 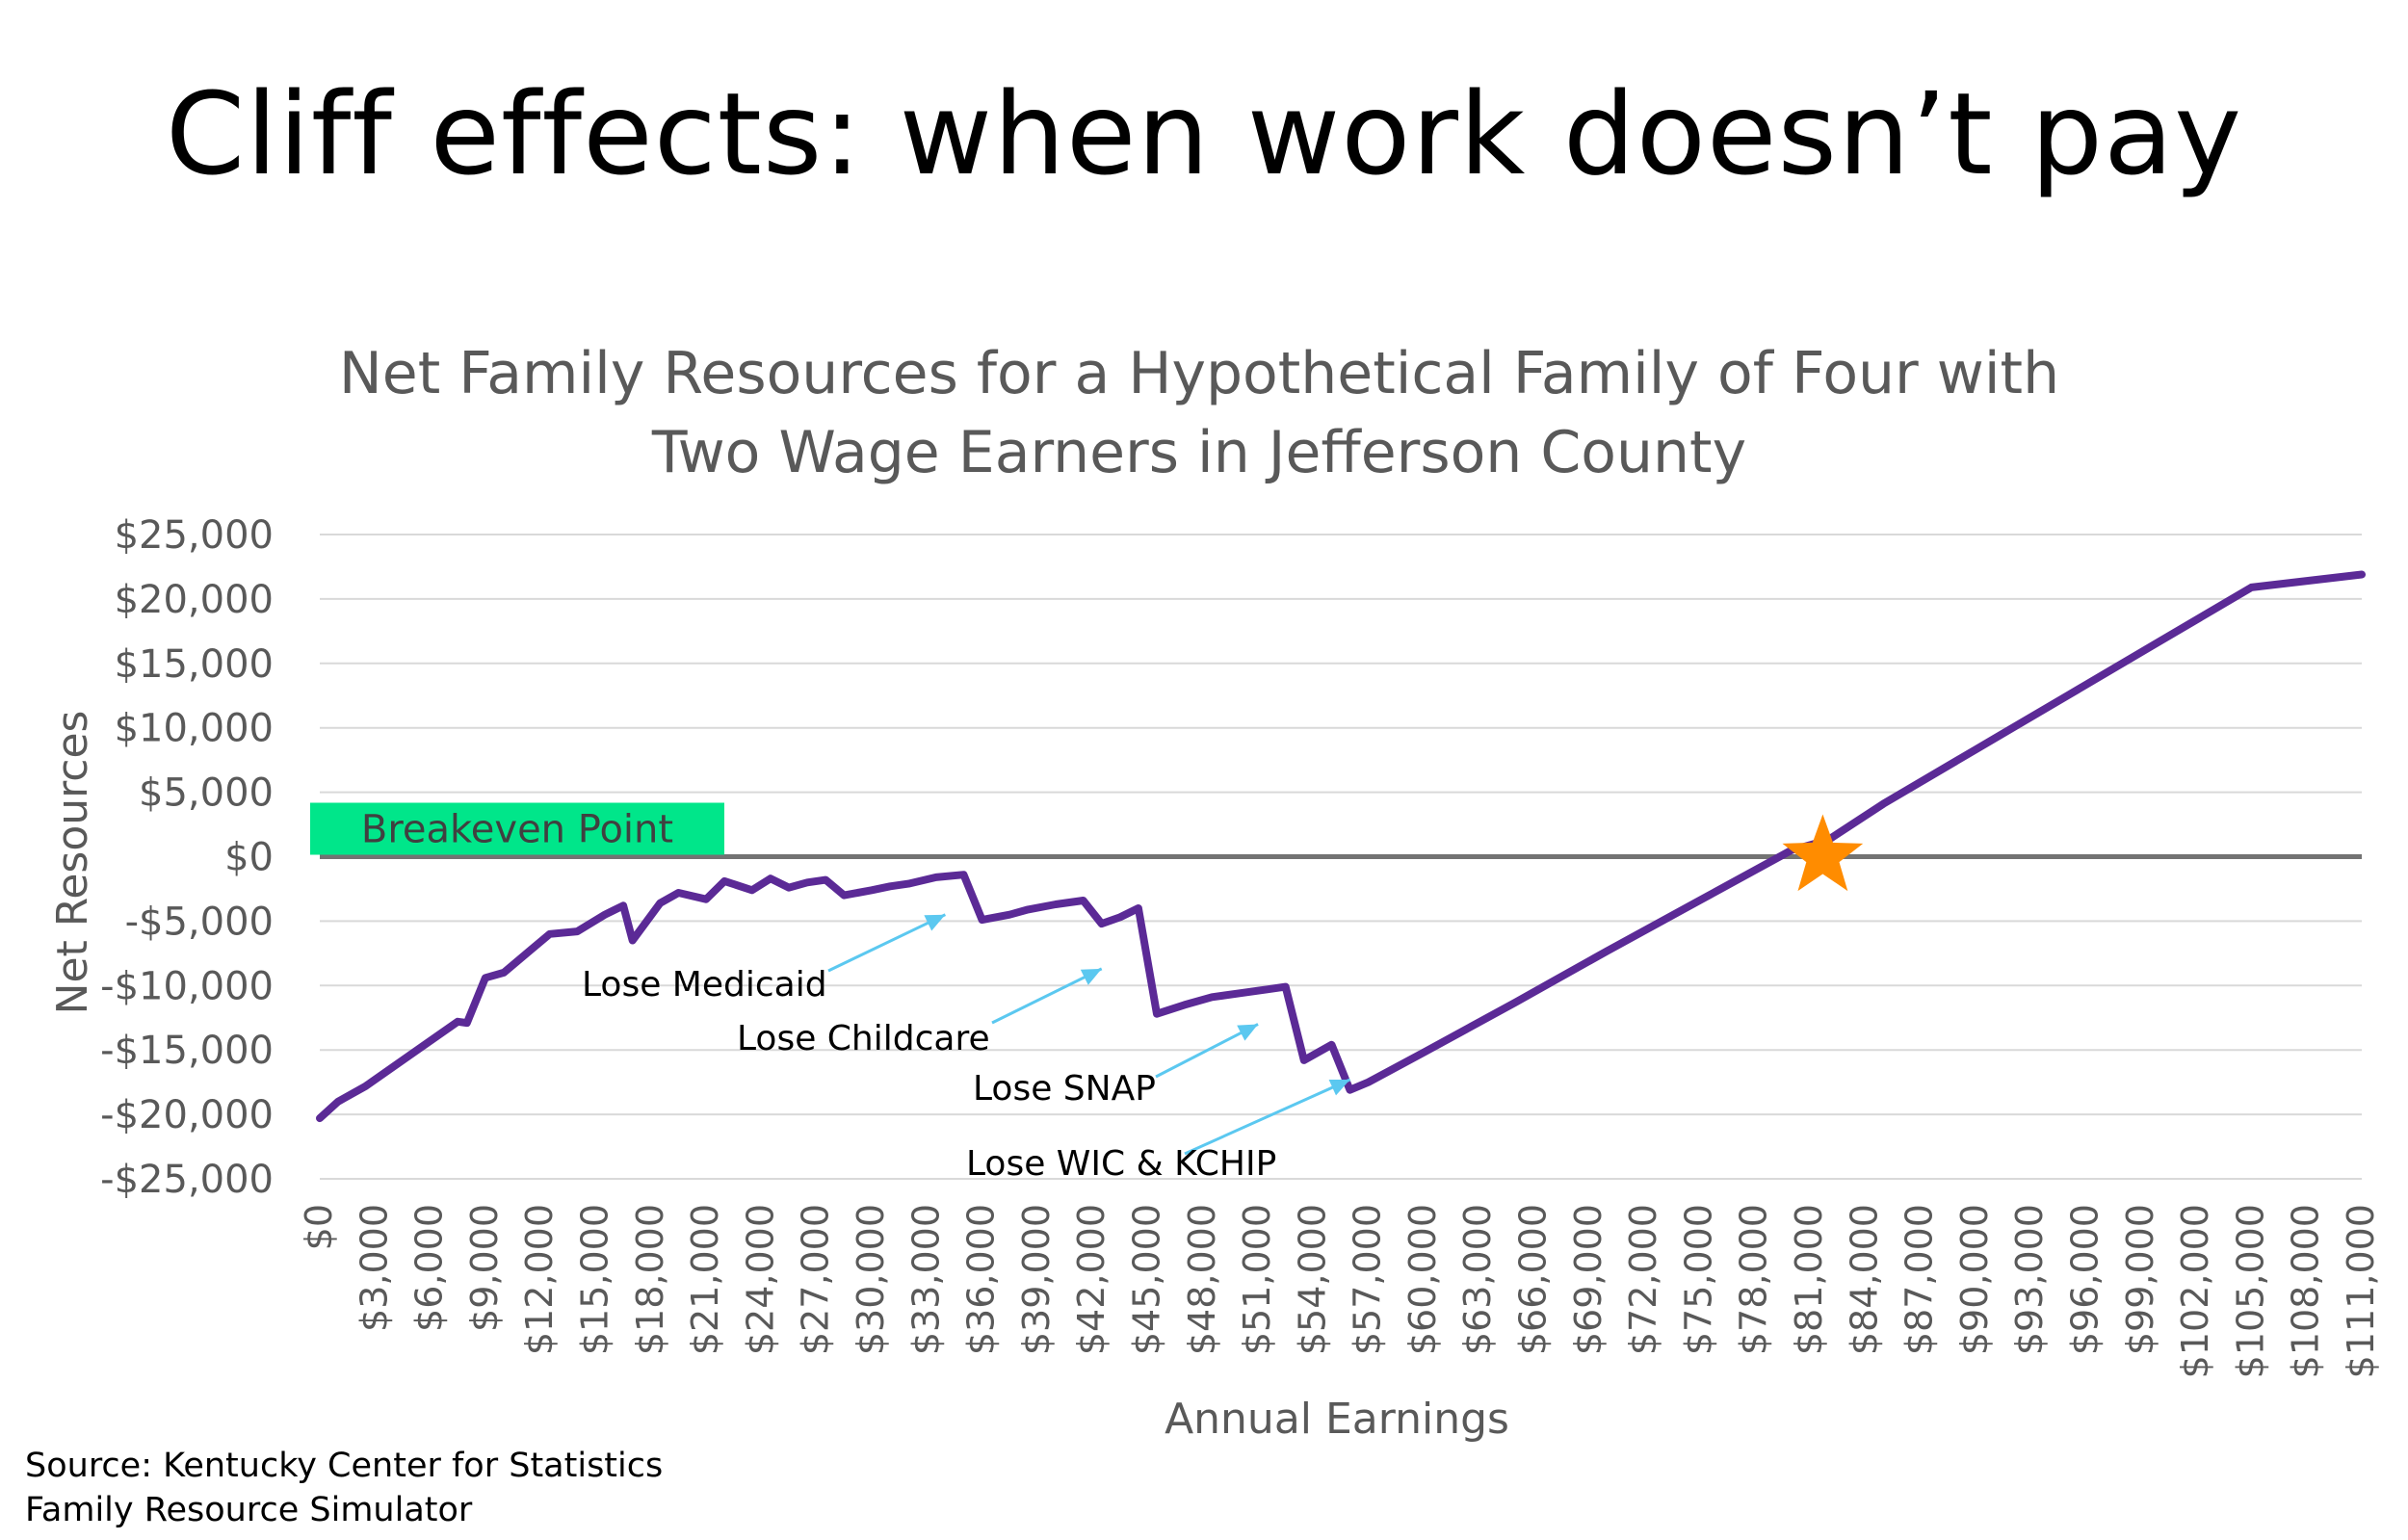 I want to click on x-tick-label: $48,000, so click(x=1202, y=1279).